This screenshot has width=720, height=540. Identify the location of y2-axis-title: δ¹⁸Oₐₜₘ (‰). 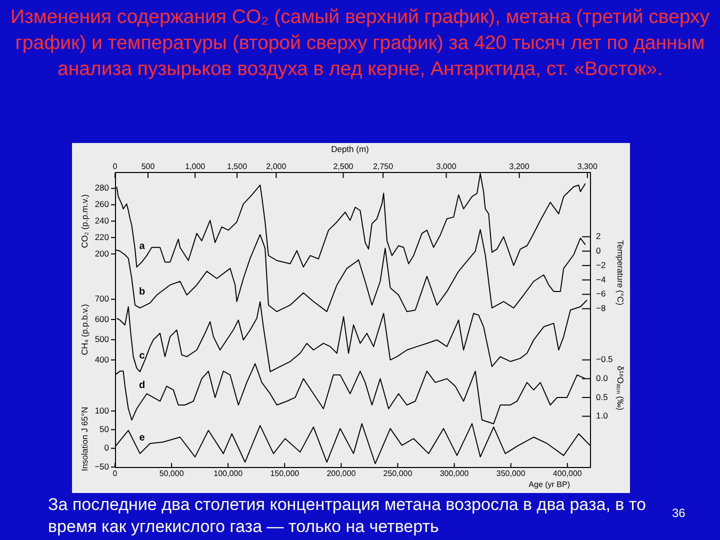
(621, 388).